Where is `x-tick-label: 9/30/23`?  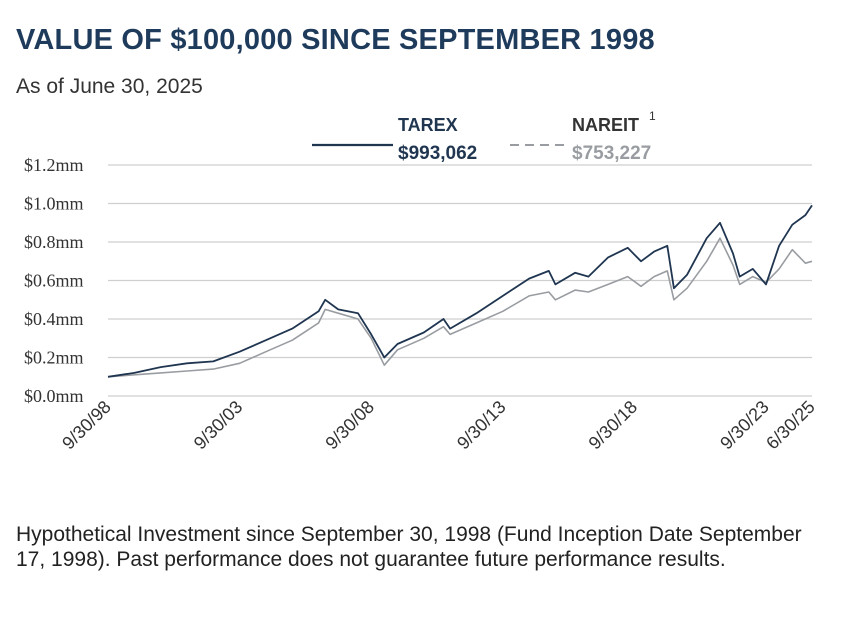
x-tick-label: 9/30/23 is located at coordinates (744, 425).